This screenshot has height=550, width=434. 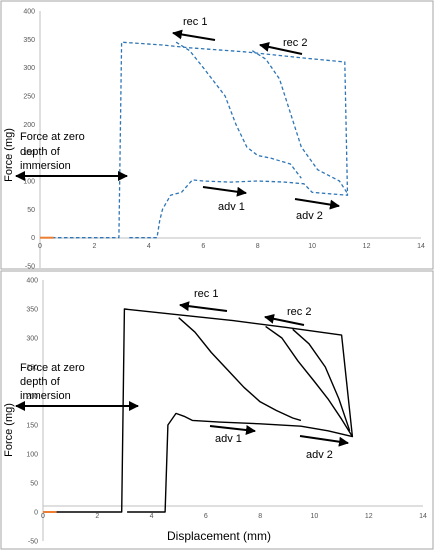 What do you see at coordinates (234, 516) in the screenshot?
I see `chart-bottom-x-ticks: 0 2 4 6 8 10 12 14` at bounding box center [234, 516].